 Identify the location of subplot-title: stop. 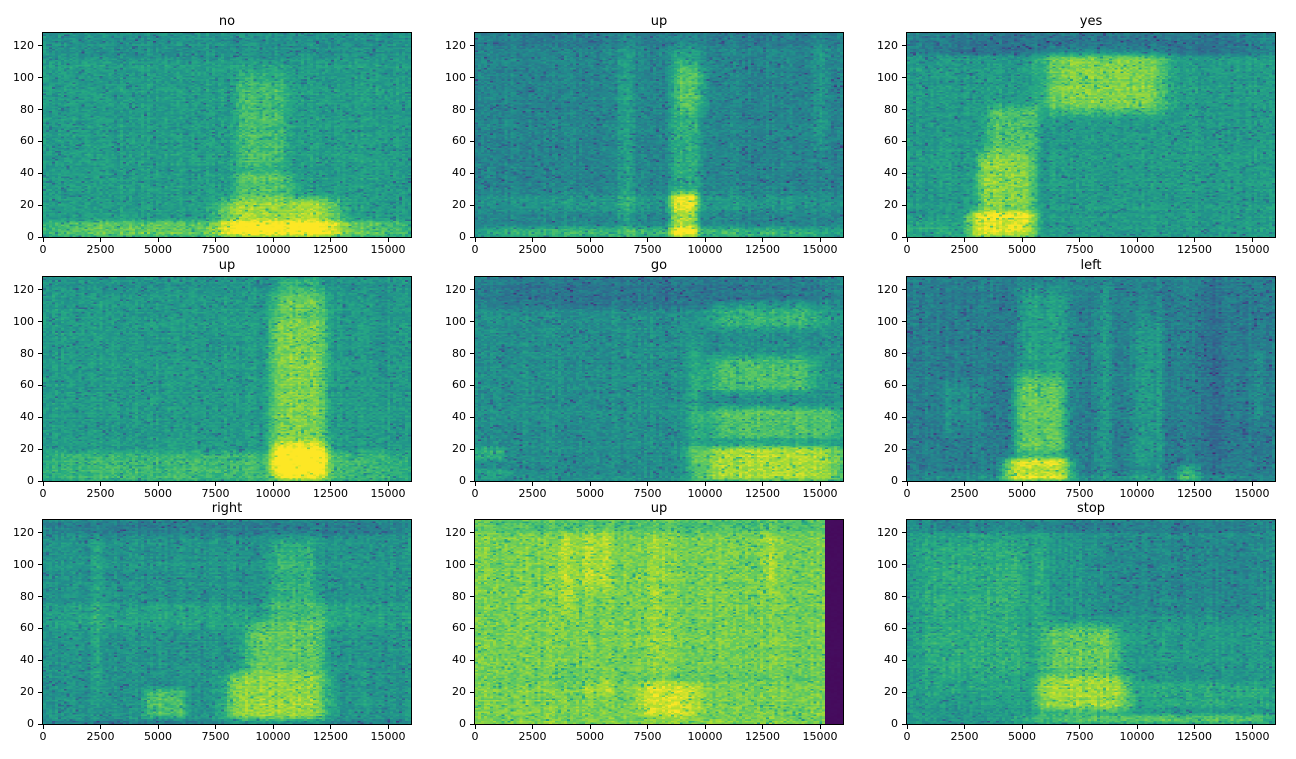
(1091, 508).